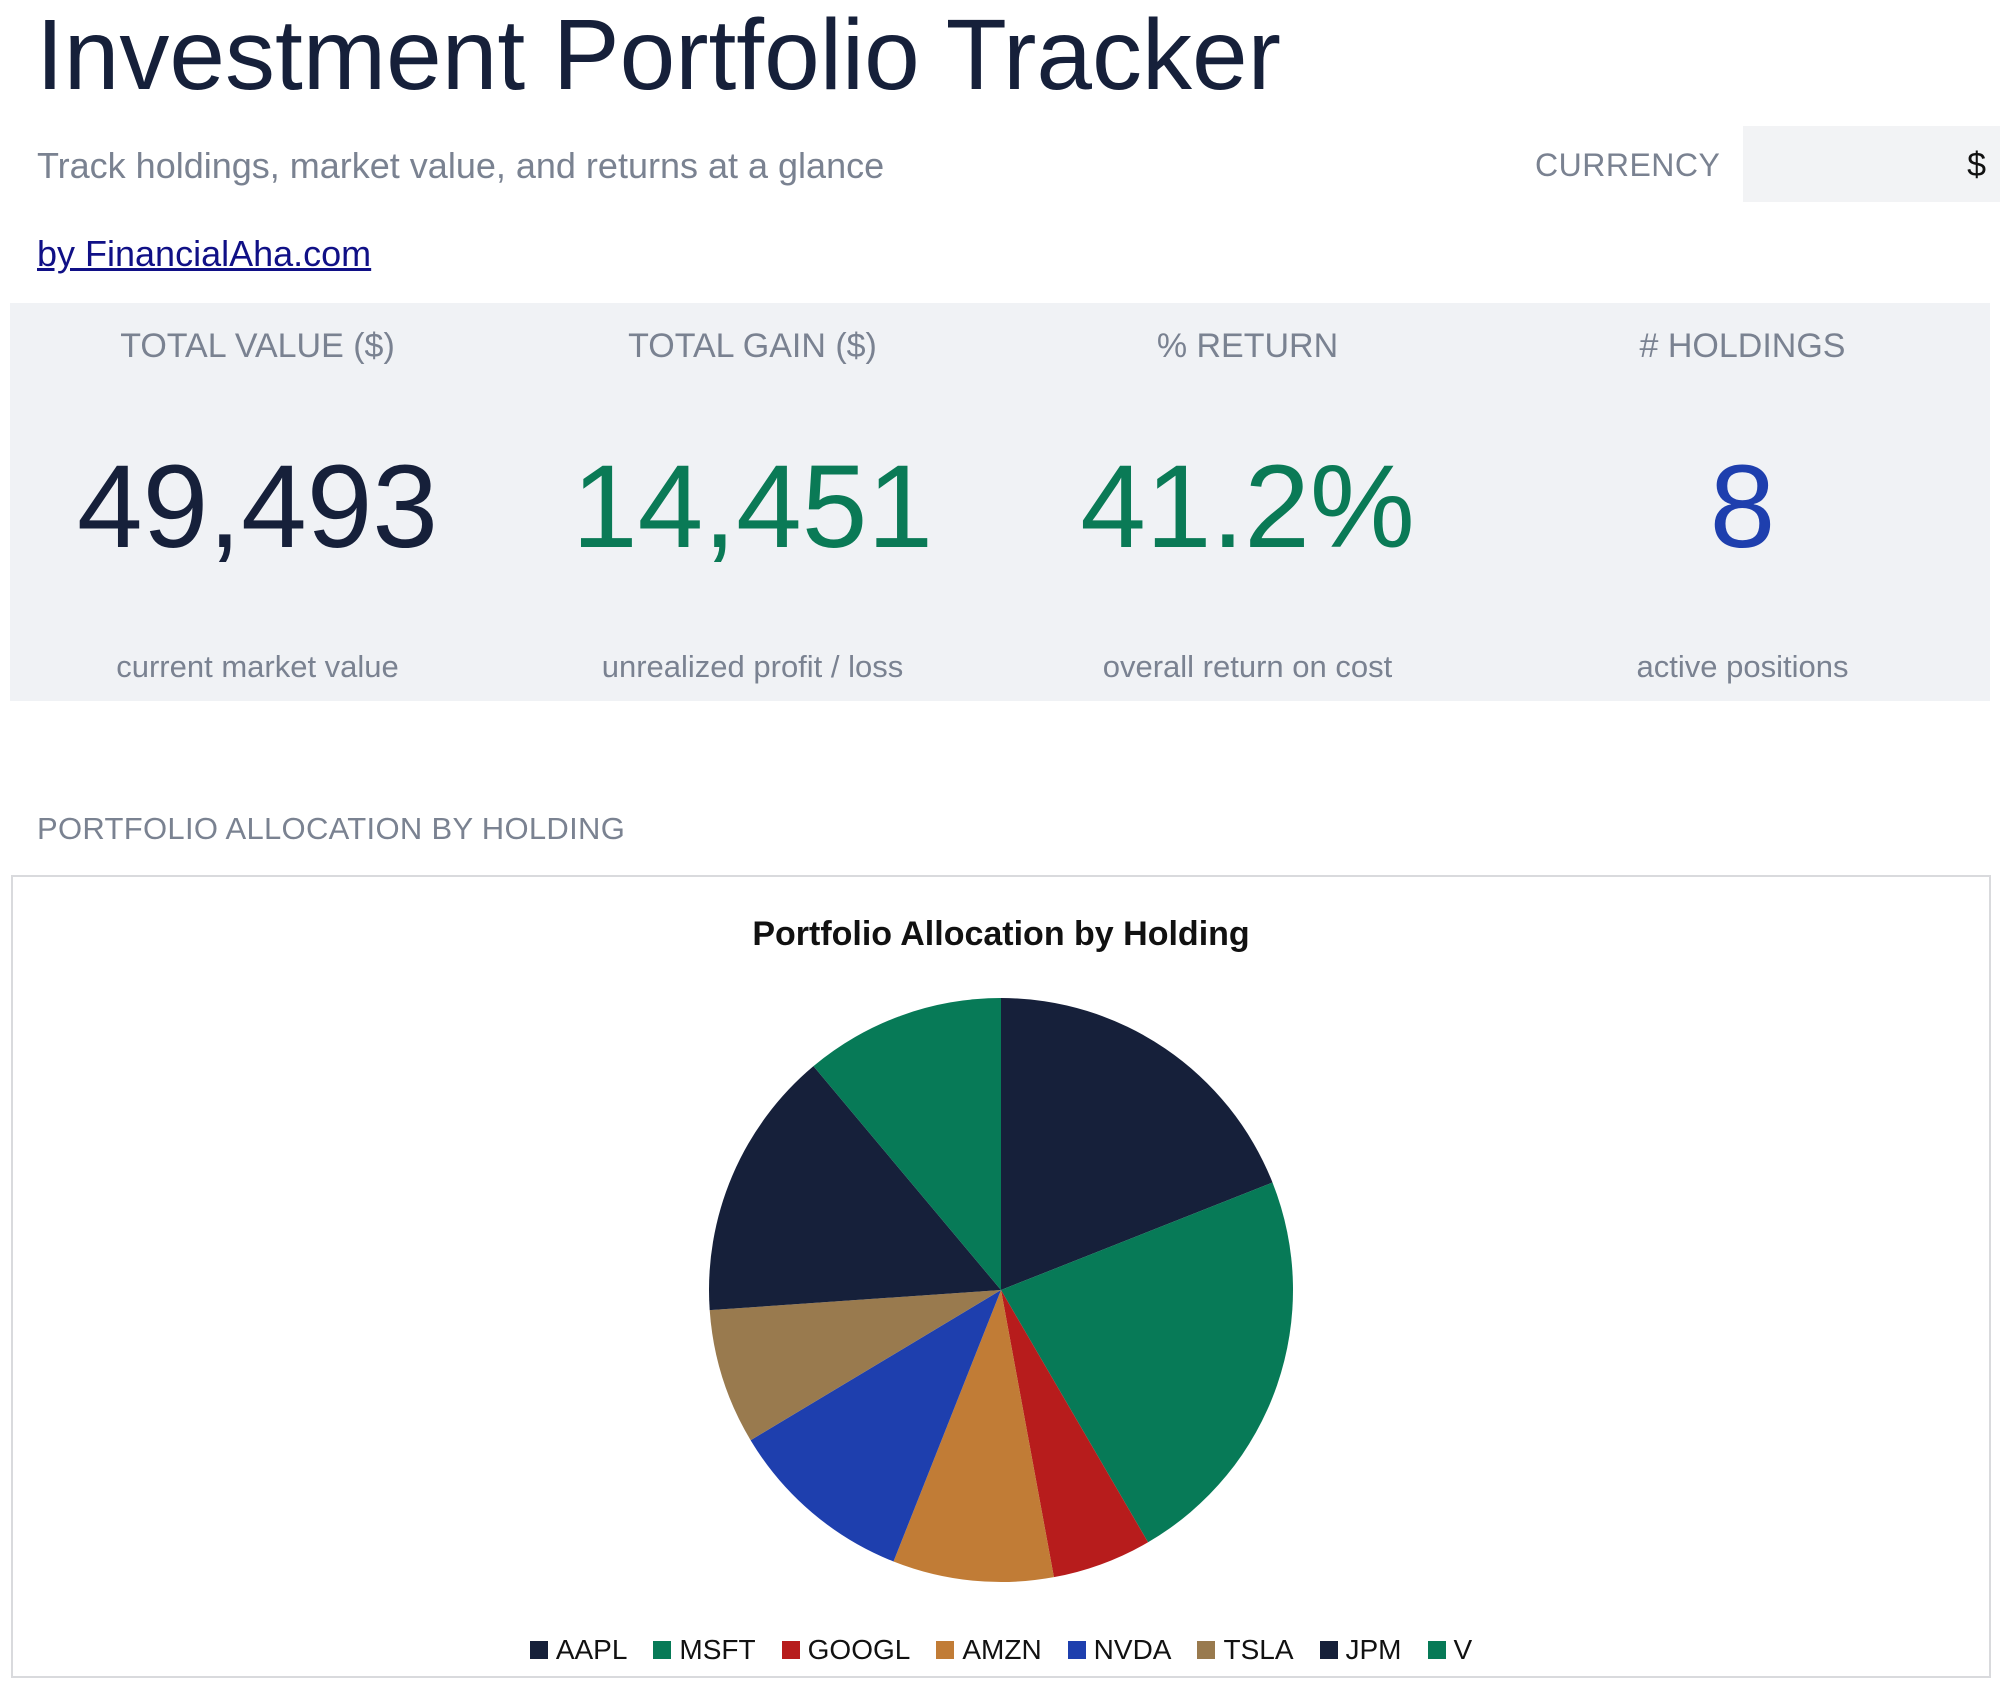 Image resolution: width=2000 pixels, height=1687 pixels. I want to click on legend-item-v: V, so click(1450, 1650).